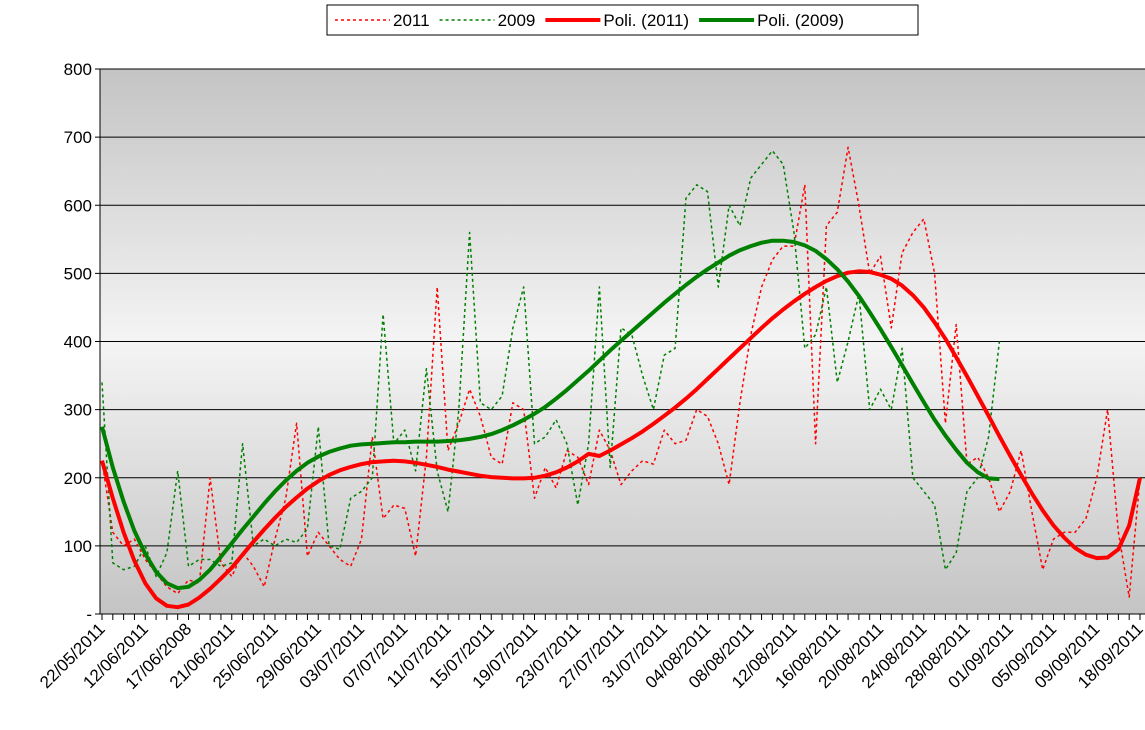 The image size is (1145, 730). What do you see at coordinates (646, 20) in the screenshot?
I see `legend-label: Poli. (2011)` at bounding box center [646, 20].